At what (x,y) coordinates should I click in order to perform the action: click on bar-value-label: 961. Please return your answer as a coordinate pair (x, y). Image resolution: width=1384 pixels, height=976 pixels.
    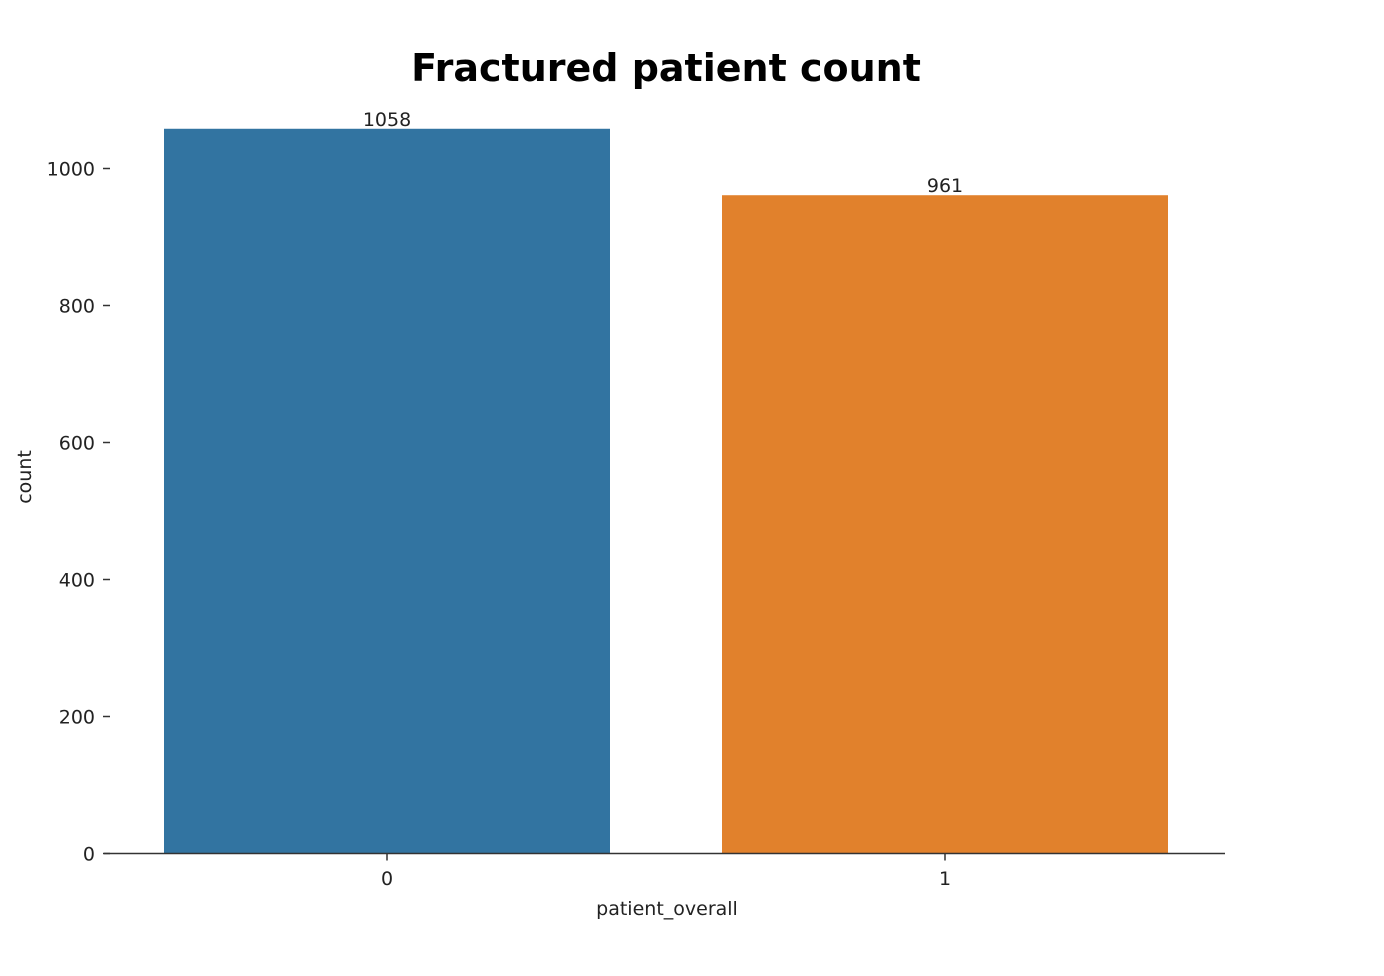
    Looking at the image, I should click on (945, 186).